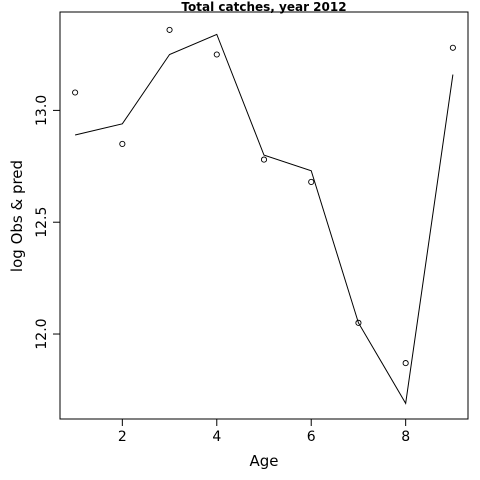 The height and width of the screenshot is (480, 480). What do you see at coordinates (122, 437) in the screenshot?
I see `x-tick-label: 2` at bounding box center [122, 437].